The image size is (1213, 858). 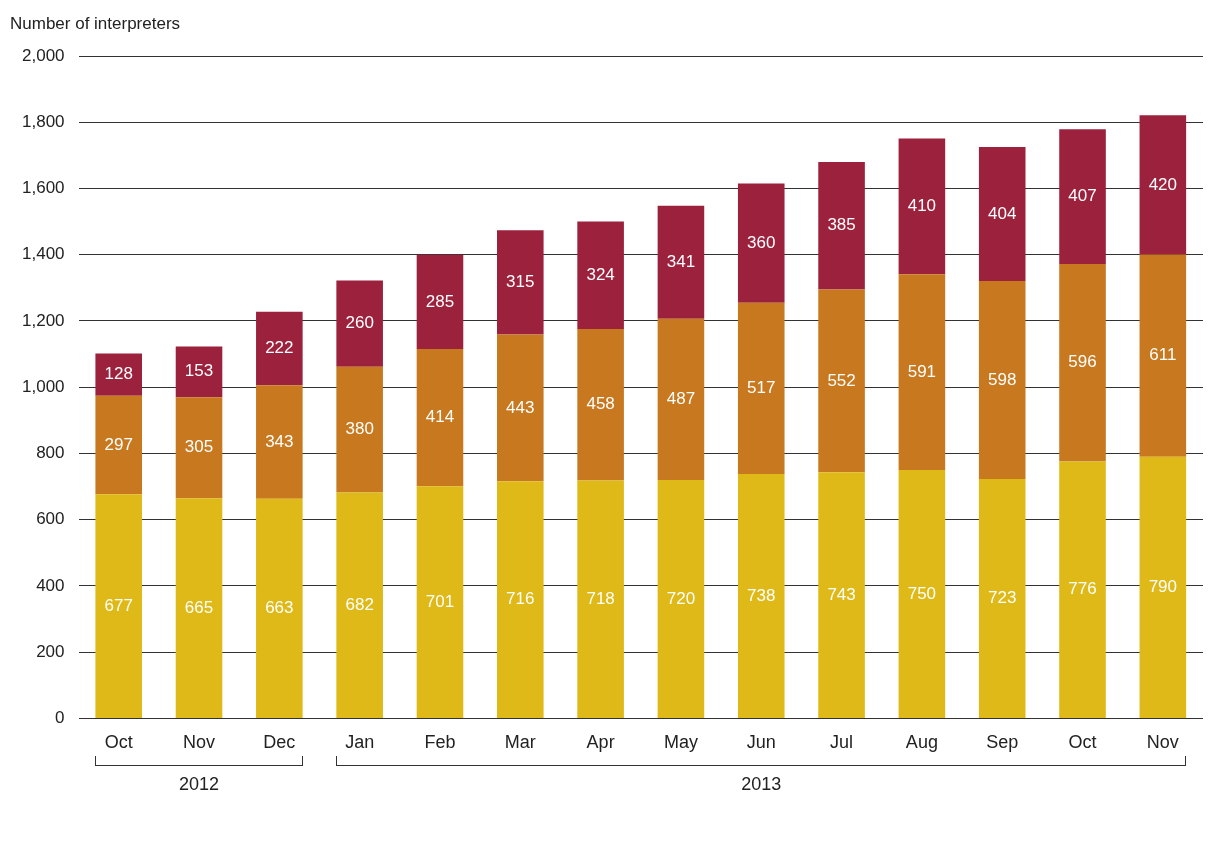 I want to click on x-tick-label: Feb, so click(x=440, y=742).